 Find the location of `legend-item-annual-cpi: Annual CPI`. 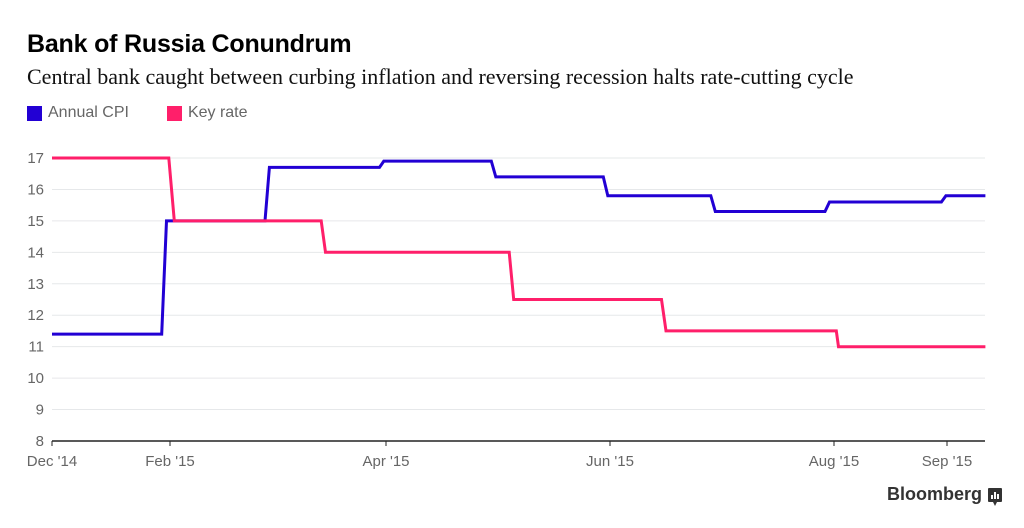

legend-item-annual-cpi: Annual CPI is located at coordinates (78, 113).